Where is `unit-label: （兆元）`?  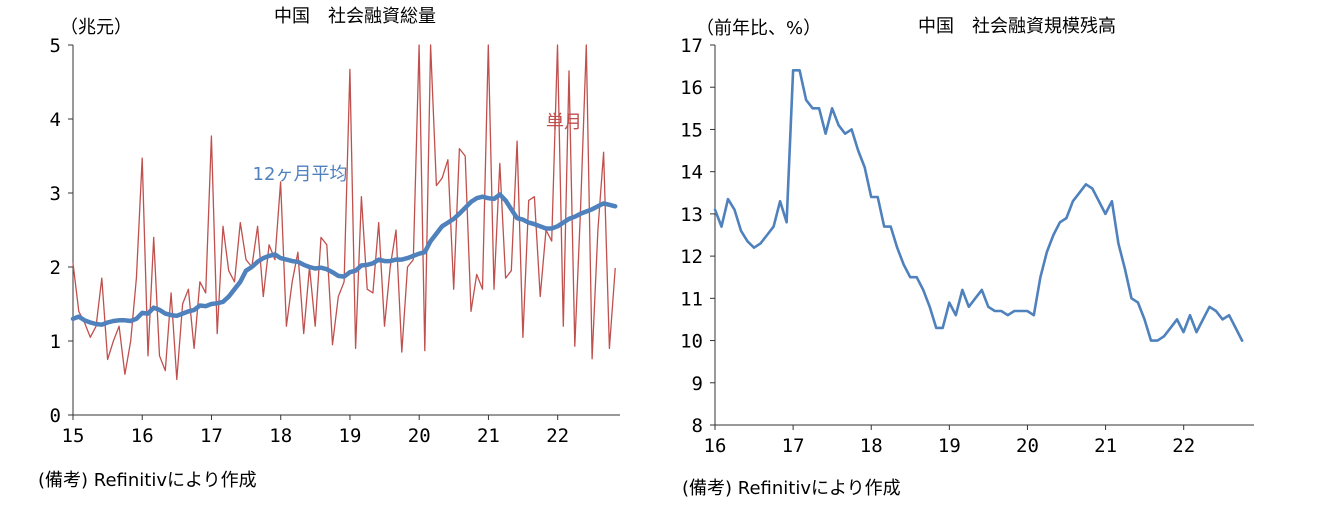 unit-label: （兆元） is located at coordinates (96, 27).